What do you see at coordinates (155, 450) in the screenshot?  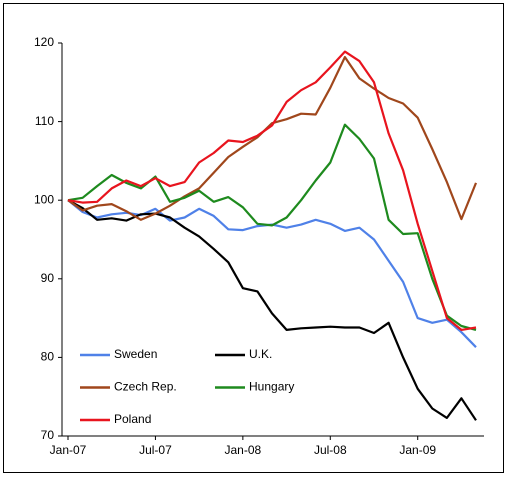 I see `x-tick-label: Jul-07` at bounding box center [155, 450].